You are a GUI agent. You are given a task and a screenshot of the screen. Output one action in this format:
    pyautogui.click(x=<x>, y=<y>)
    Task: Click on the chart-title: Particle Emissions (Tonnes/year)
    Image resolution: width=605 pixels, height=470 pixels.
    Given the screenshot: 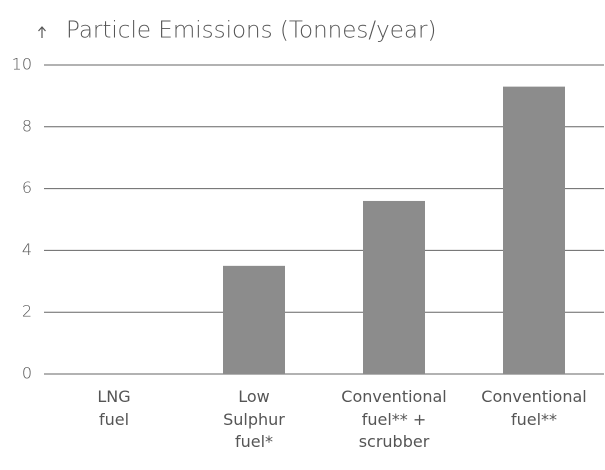 What is the action you would take?
    pyautogui.click(x=251, y=31)
    